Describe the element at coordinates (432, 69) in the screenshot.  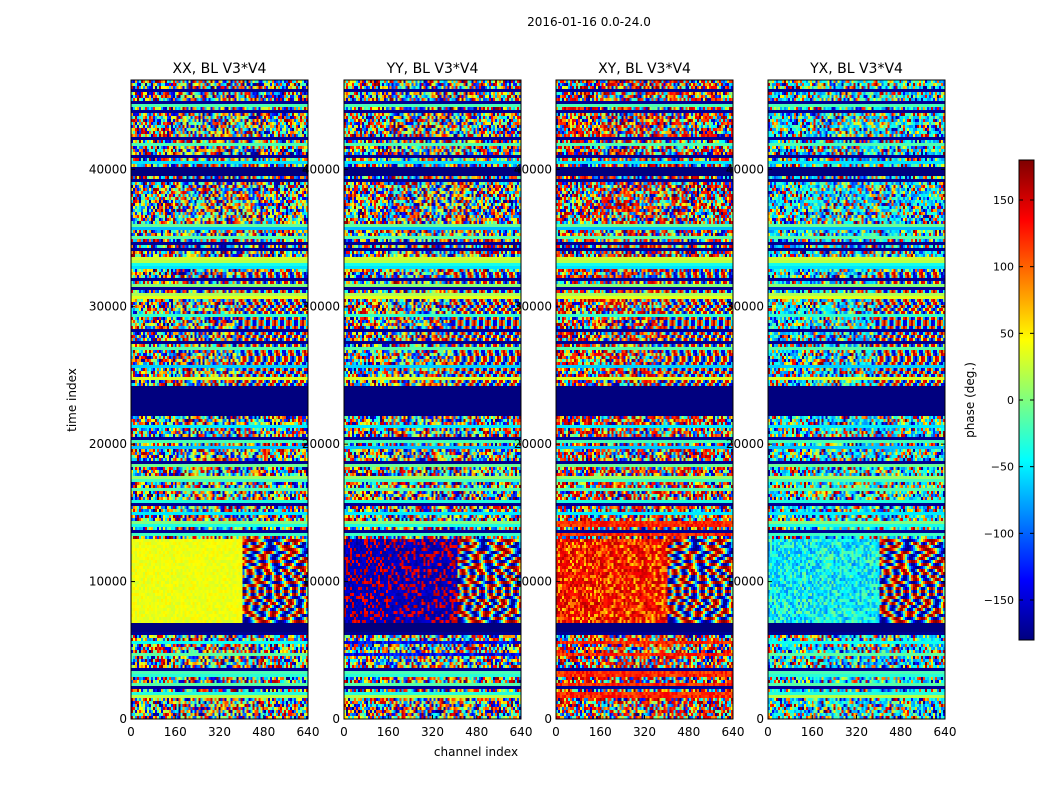
I see `panel-title-2: YY, BL V3*V4` at that location.